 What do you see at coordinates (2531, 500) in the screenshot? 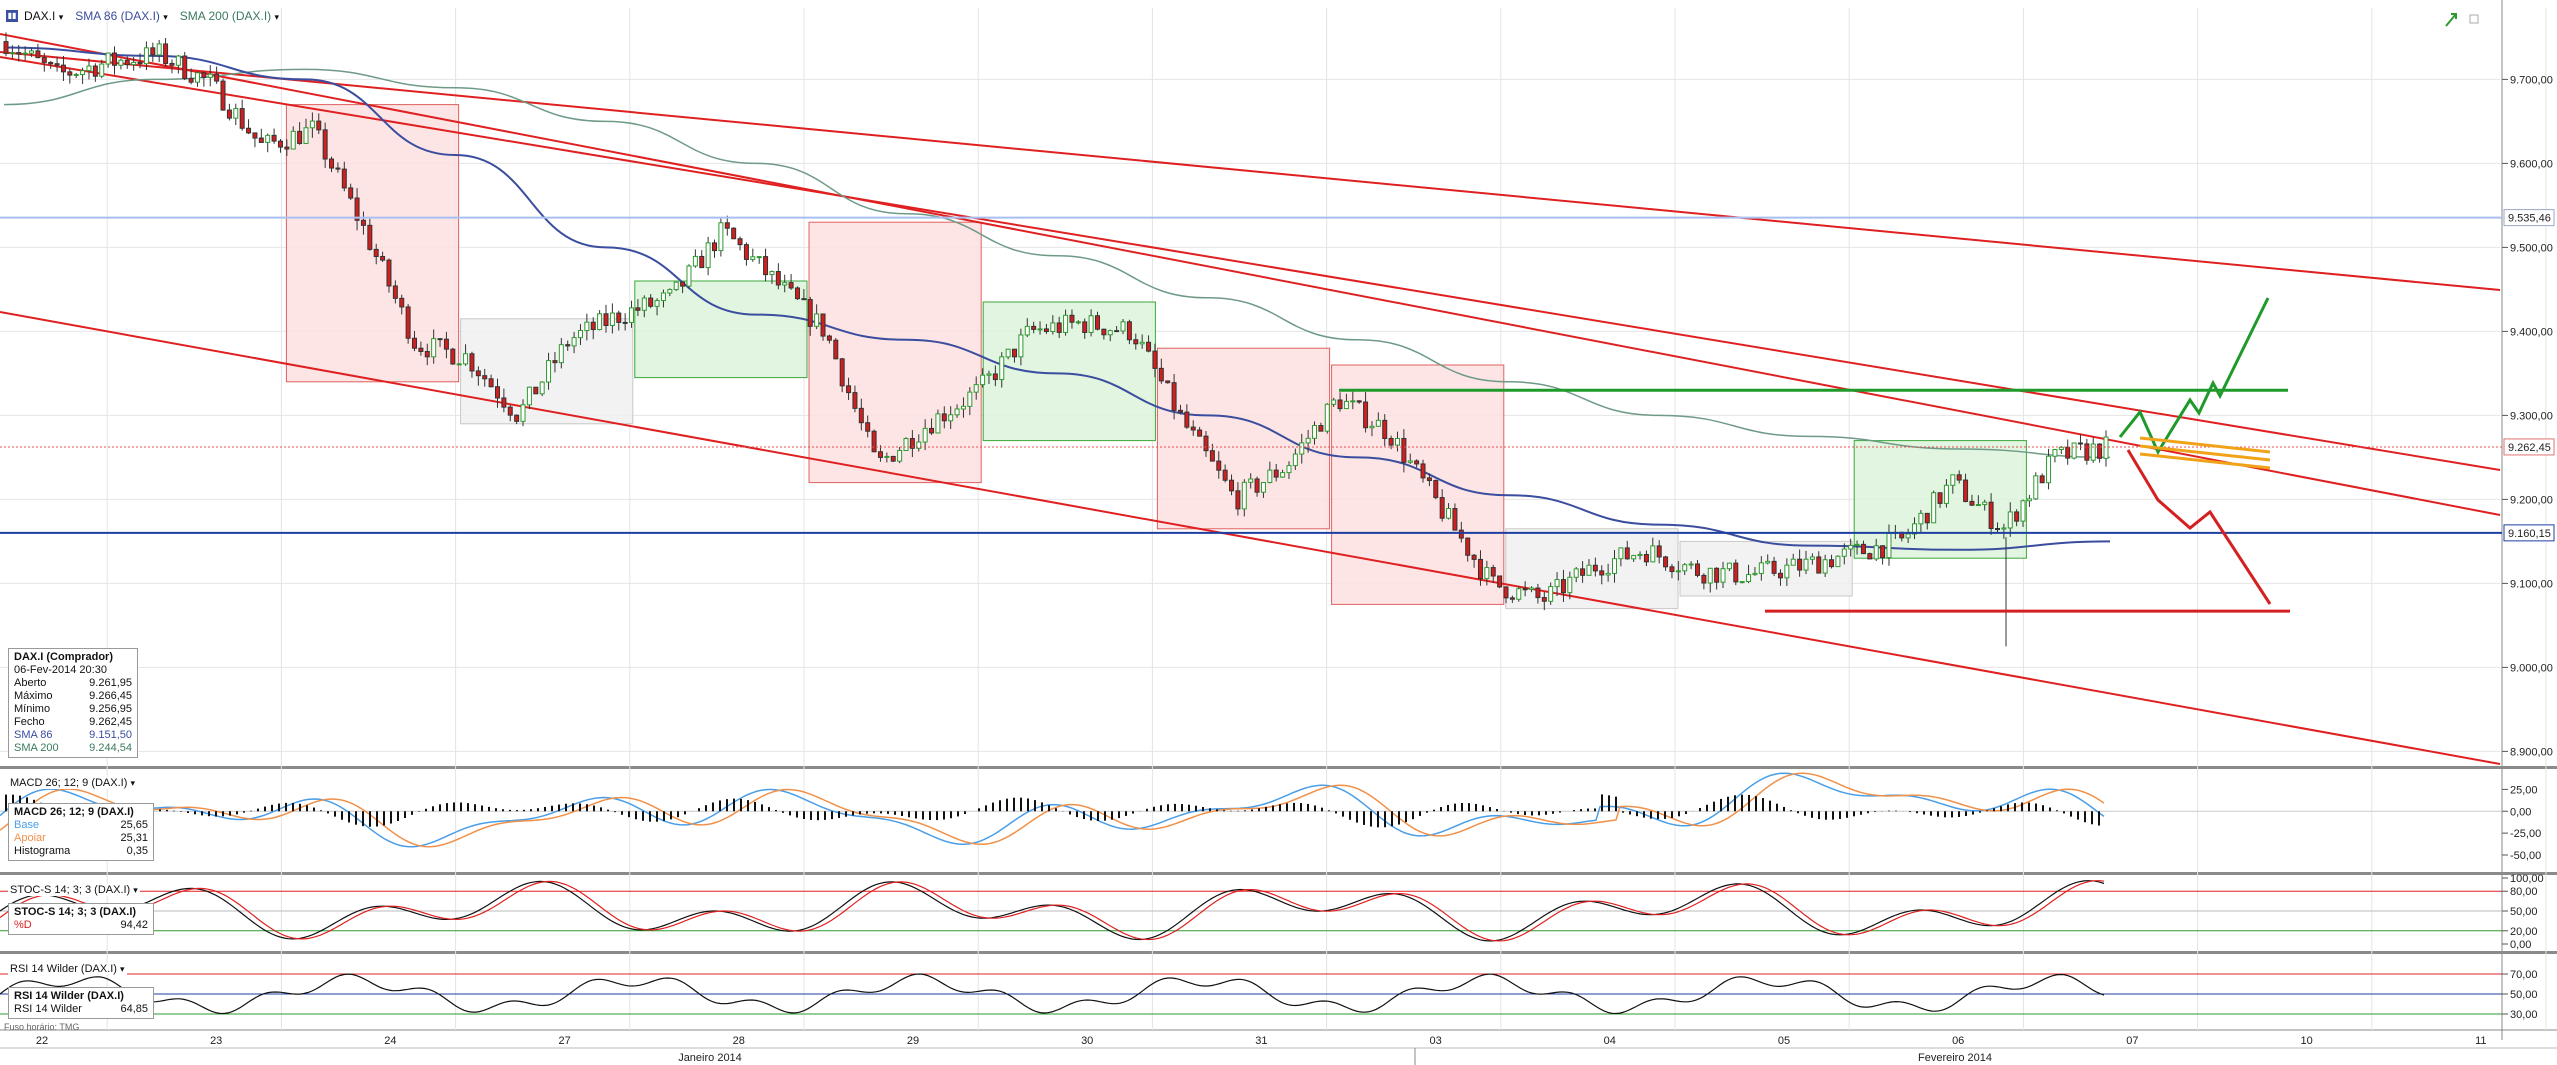
I see `price-tick-label: 9.200,00` at bounding box center [2531, 500].